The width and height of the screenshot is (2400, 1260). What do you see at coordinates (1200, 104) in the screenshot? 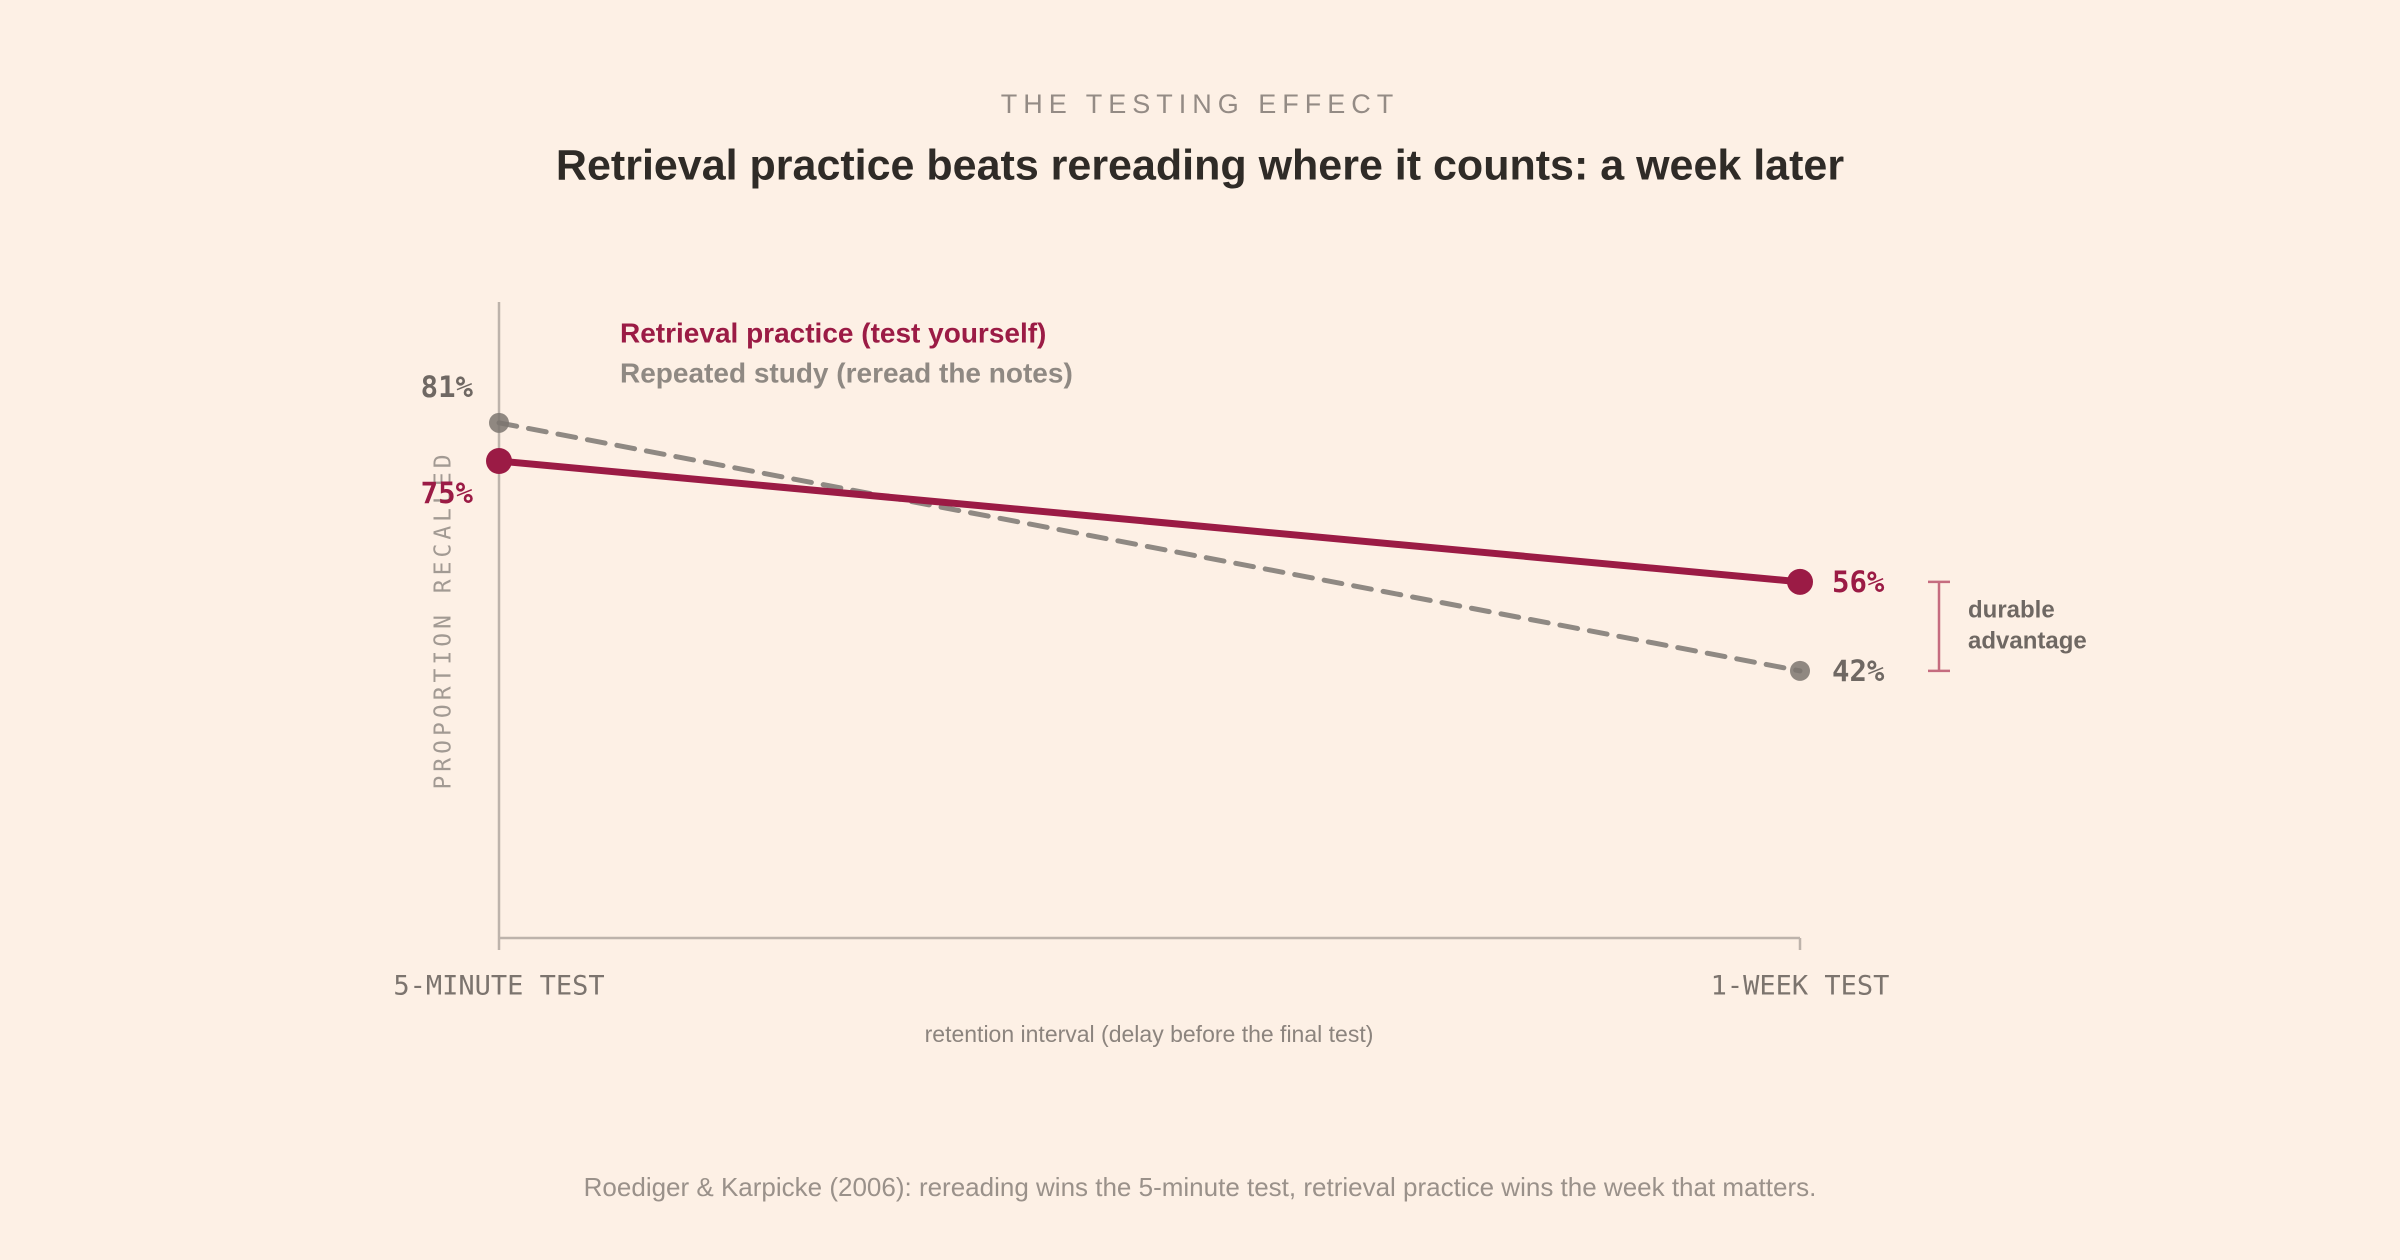
I see `chart-kicker: THE TESTING EFFECT` at bounding box center [1200, 104].